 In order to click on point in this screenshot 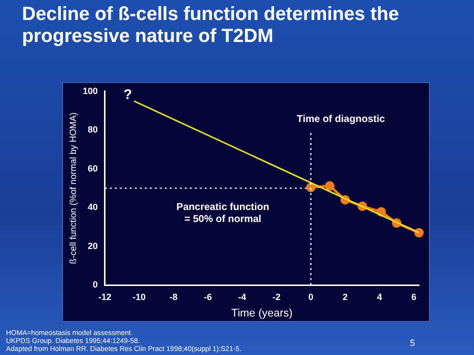, I will do `click(329, 186)`.